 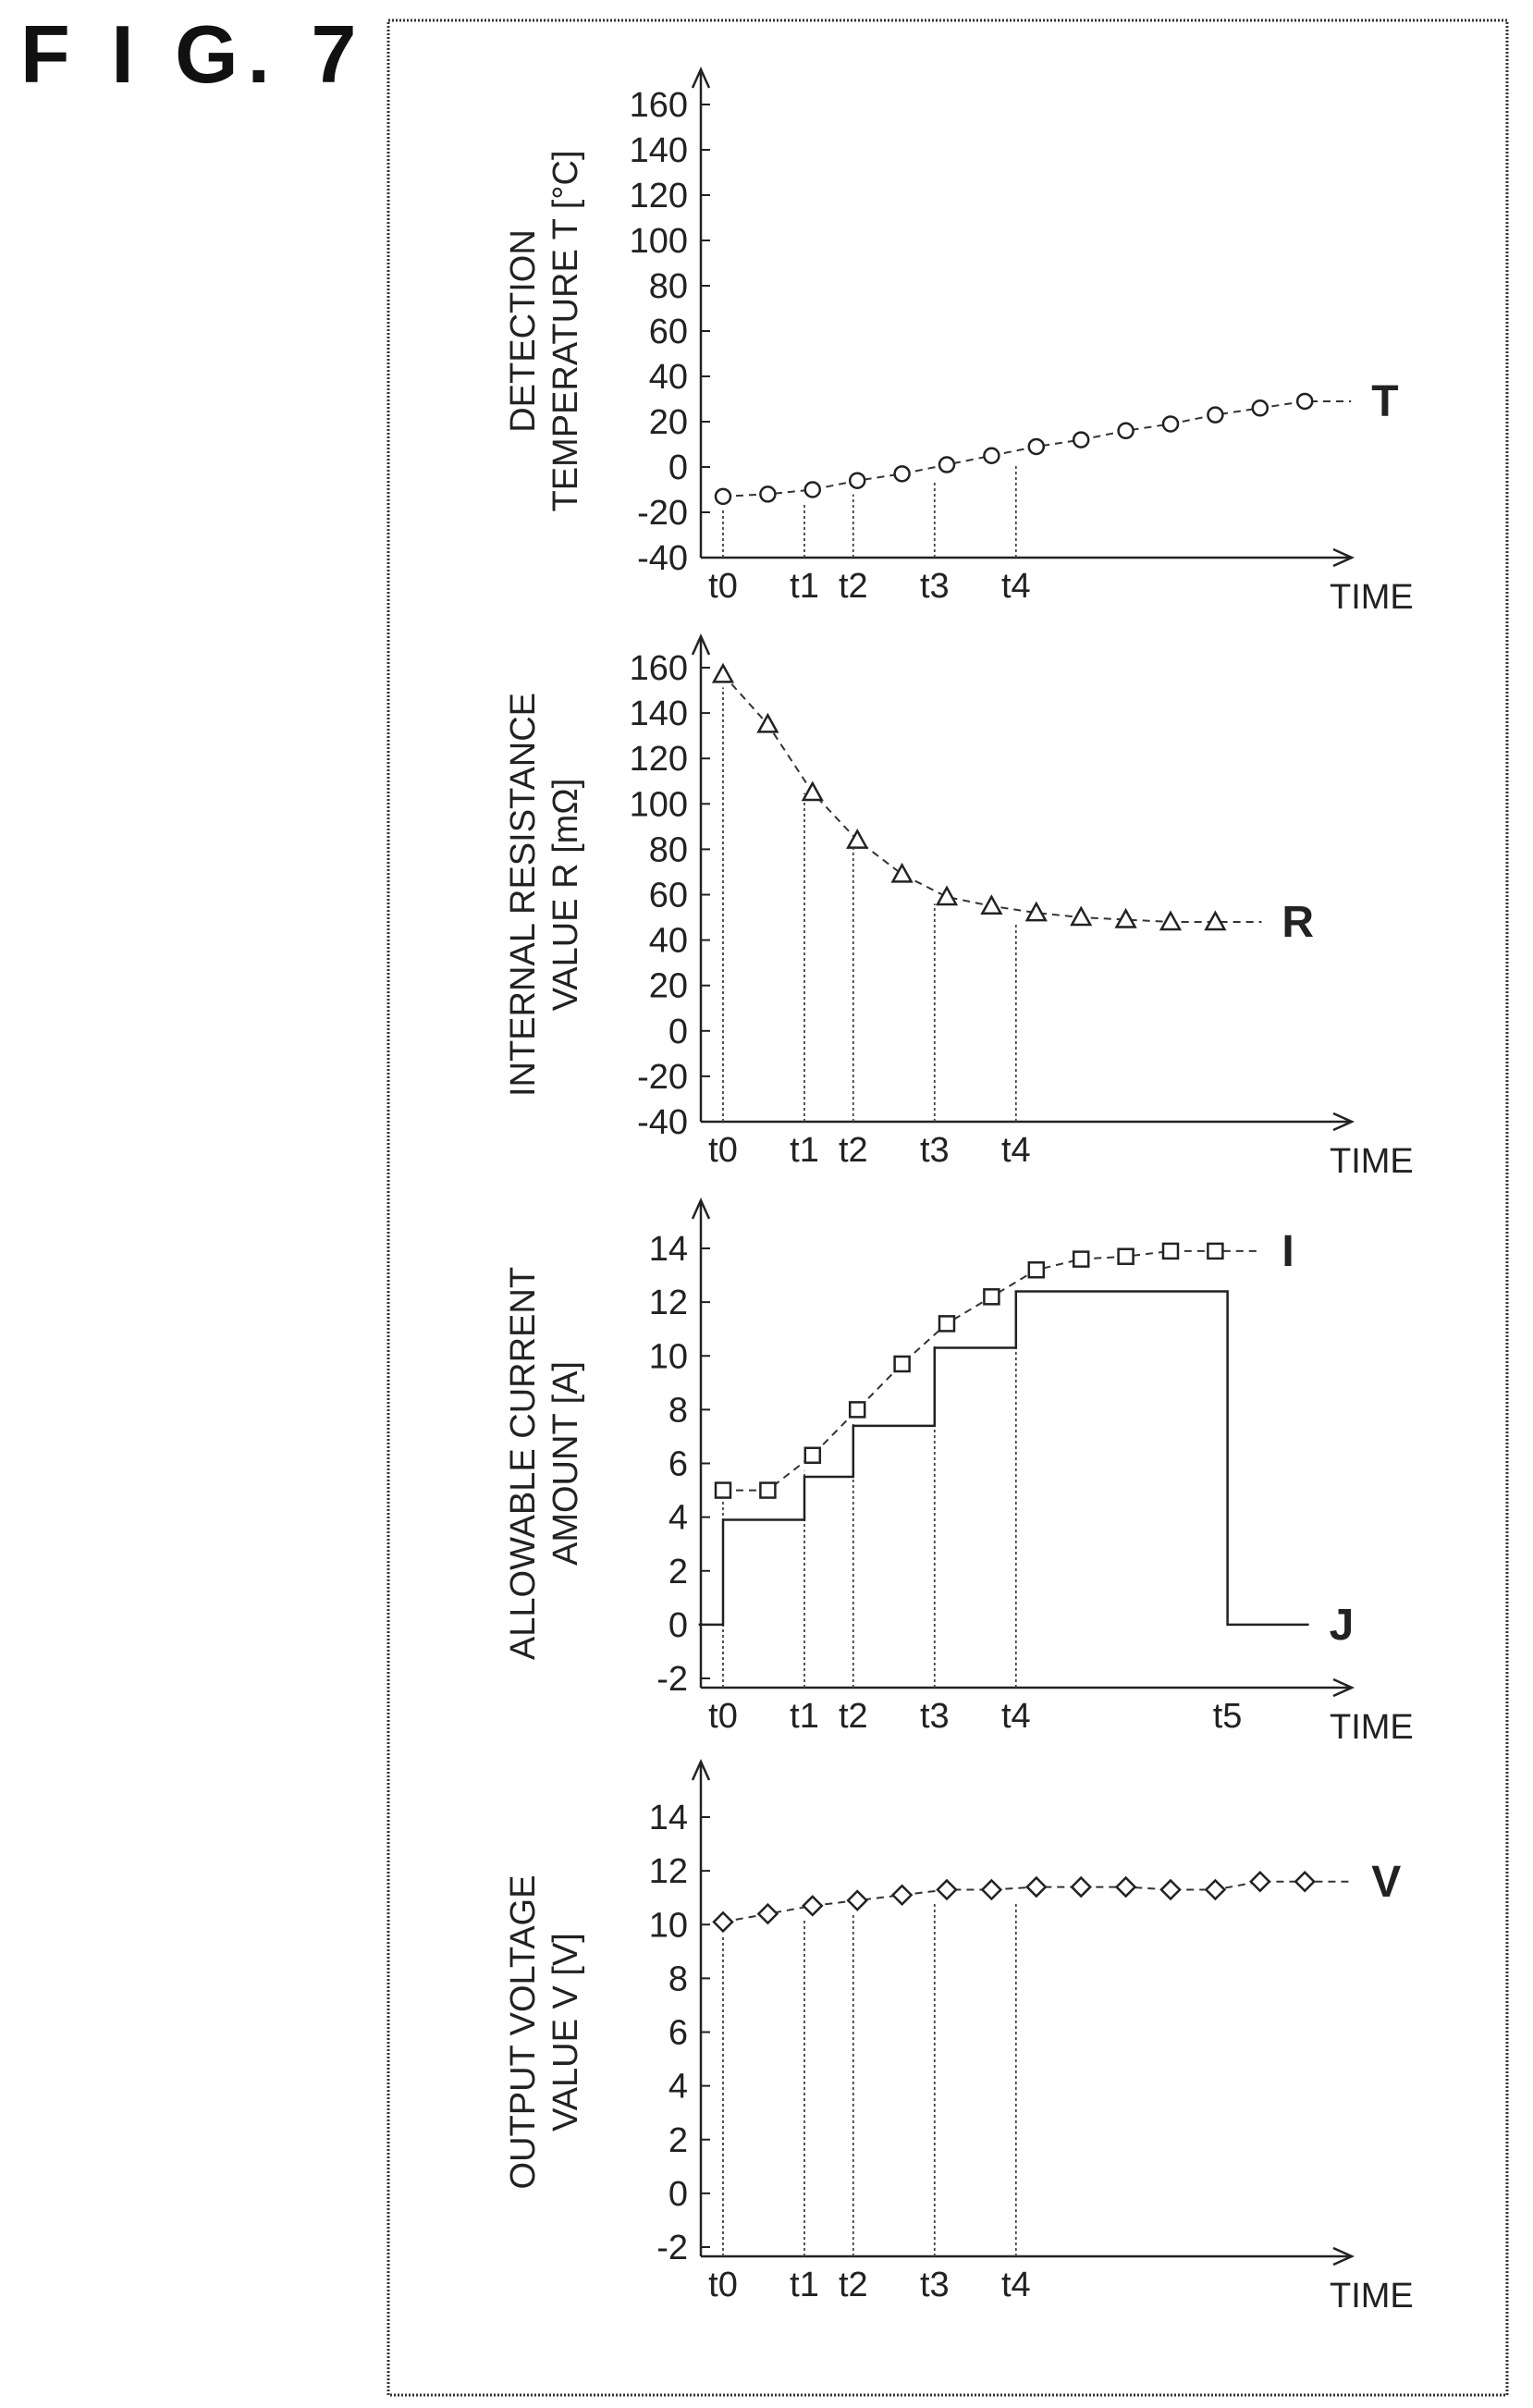 What do you see at coordinates (1288, 1251) in the screenshot?
I see `series-label-I: I` at bounding box center [1288, 1251].